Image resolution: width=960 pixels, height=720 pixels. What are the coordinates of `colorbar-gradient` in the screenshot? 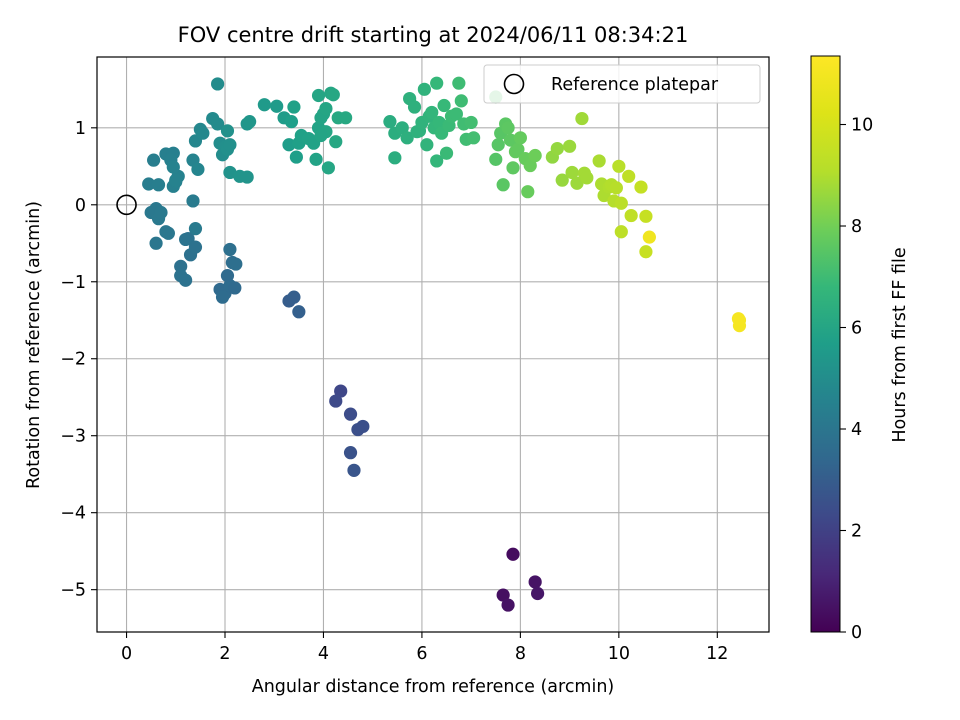 It's located at (825, 344).